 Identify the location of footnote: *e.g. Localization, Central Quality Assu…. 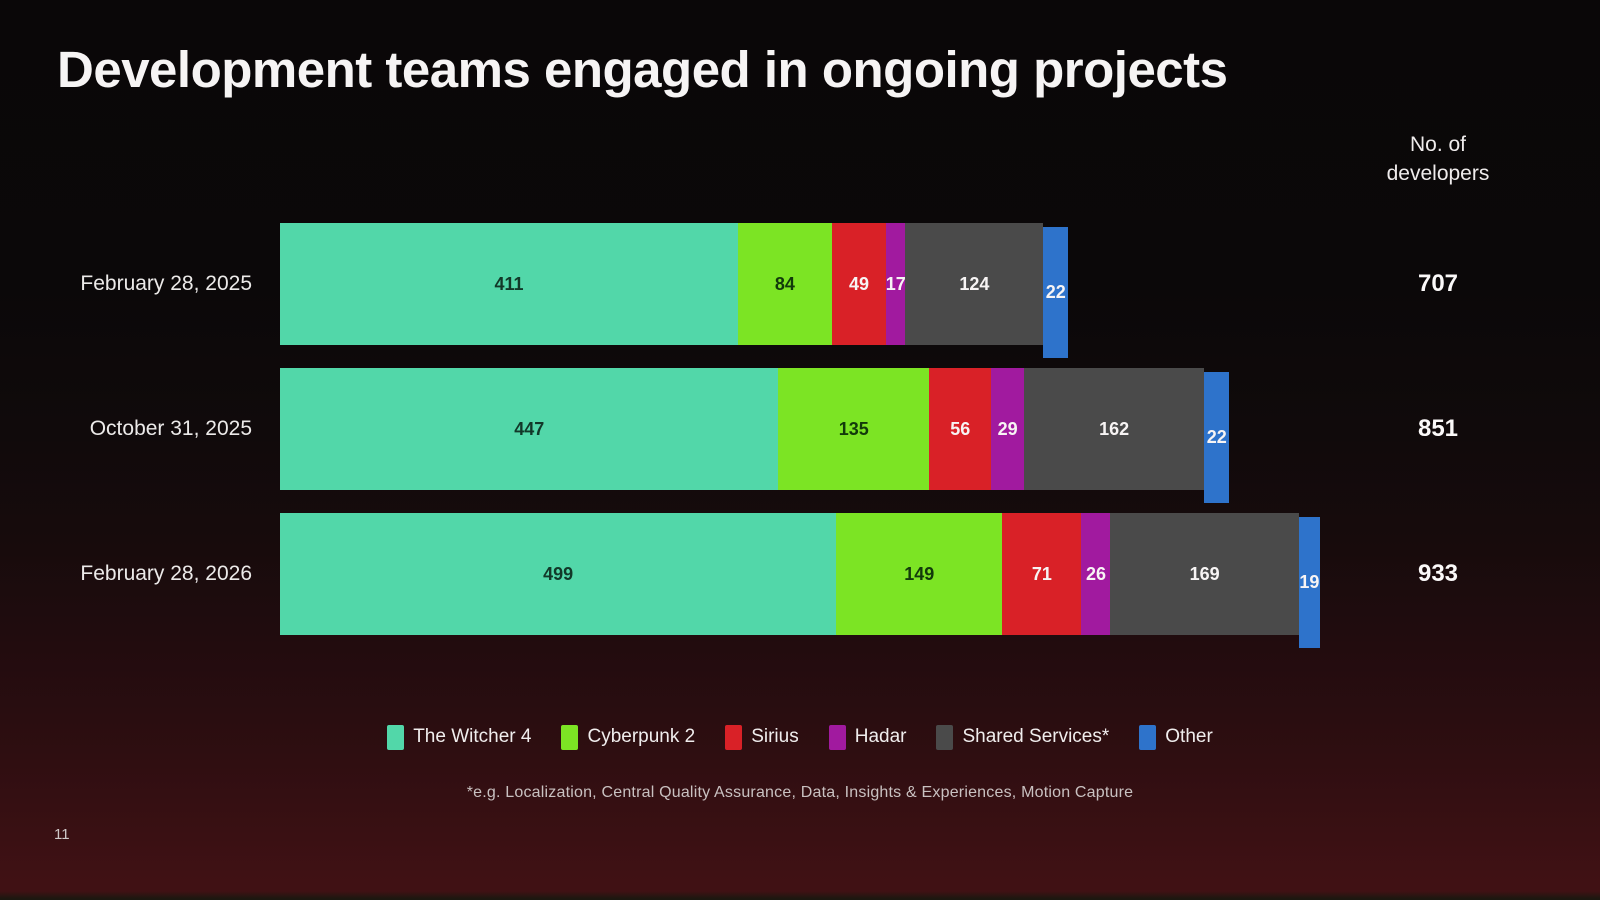
(800, 792).